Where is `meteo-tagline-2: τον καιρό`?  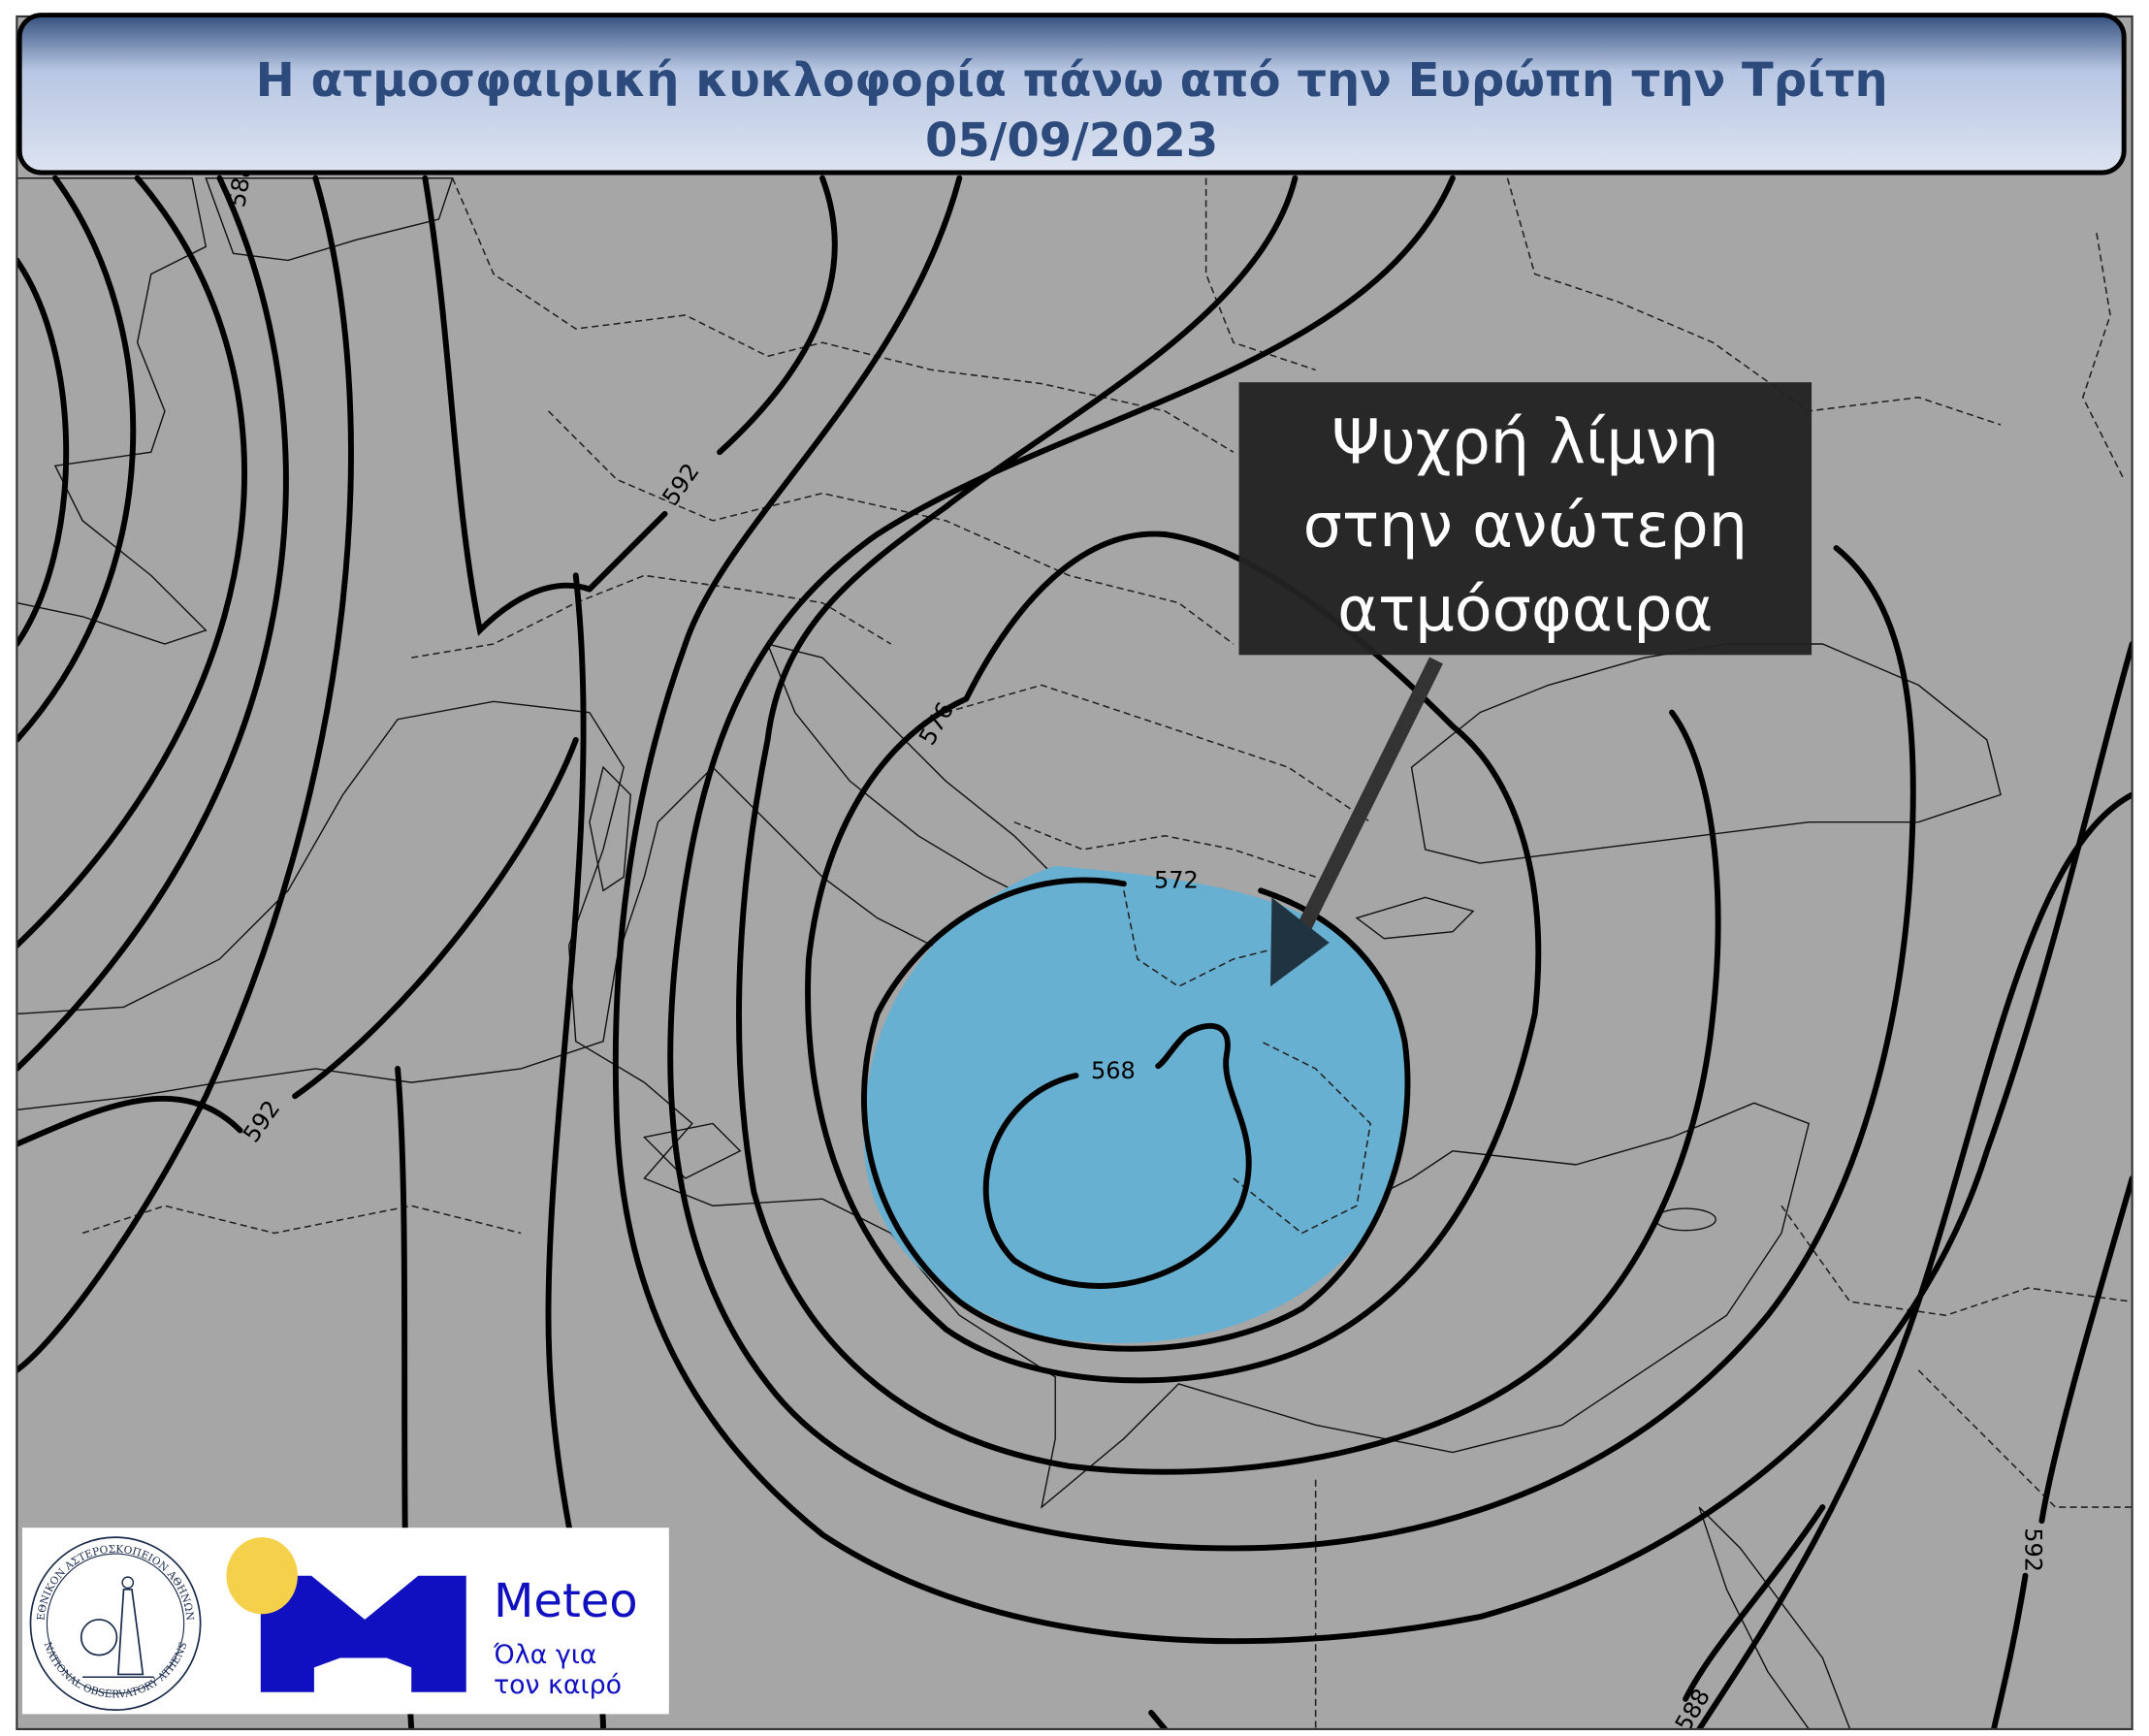
meteo-tagline-2: τον καιρό is located at coordinates (558, 1685).